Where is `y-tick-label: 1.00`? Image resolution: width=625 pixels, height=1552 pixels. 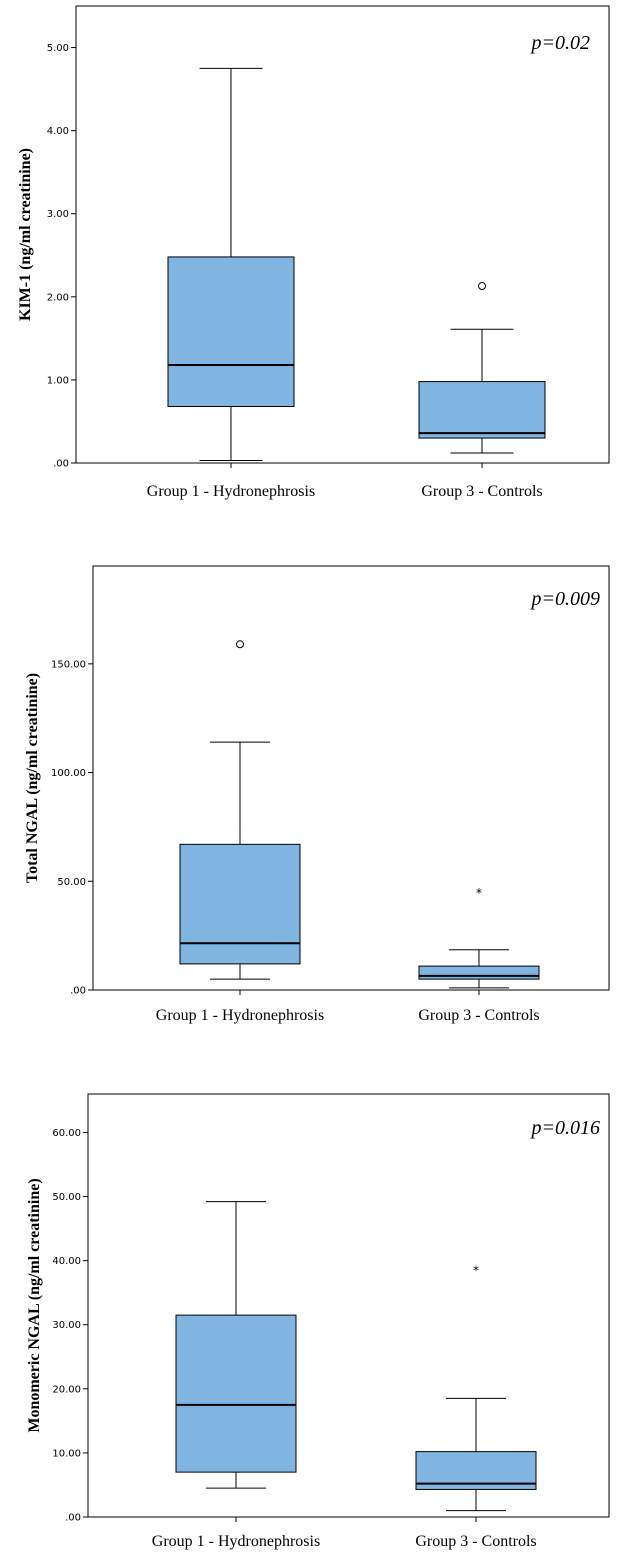 y-tick-label: 1.00 is located at coordinates (58, 380).